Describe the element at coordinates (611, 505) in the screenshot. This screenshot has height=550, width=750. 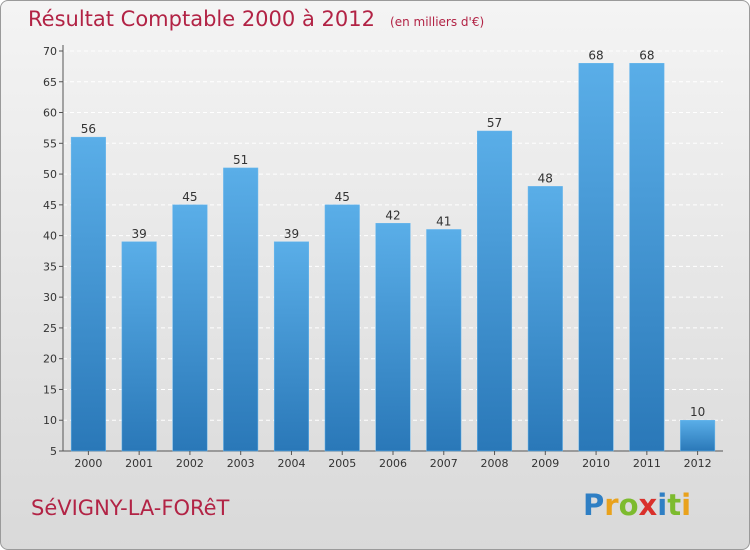
I see `logo-letter: r` at that location.